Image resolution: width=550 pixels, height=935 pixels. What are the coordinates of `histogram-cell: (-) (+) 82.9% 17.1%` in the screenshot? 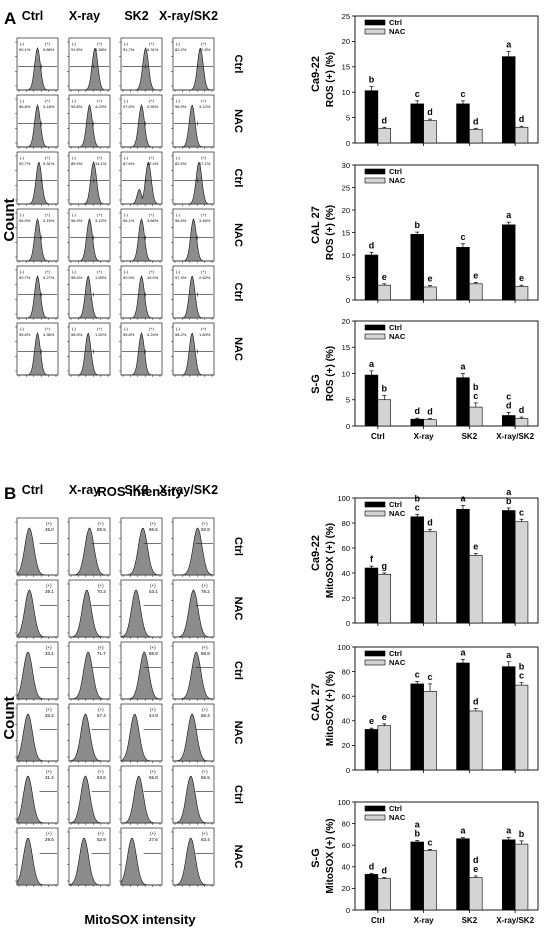 It's located at (193, 178).